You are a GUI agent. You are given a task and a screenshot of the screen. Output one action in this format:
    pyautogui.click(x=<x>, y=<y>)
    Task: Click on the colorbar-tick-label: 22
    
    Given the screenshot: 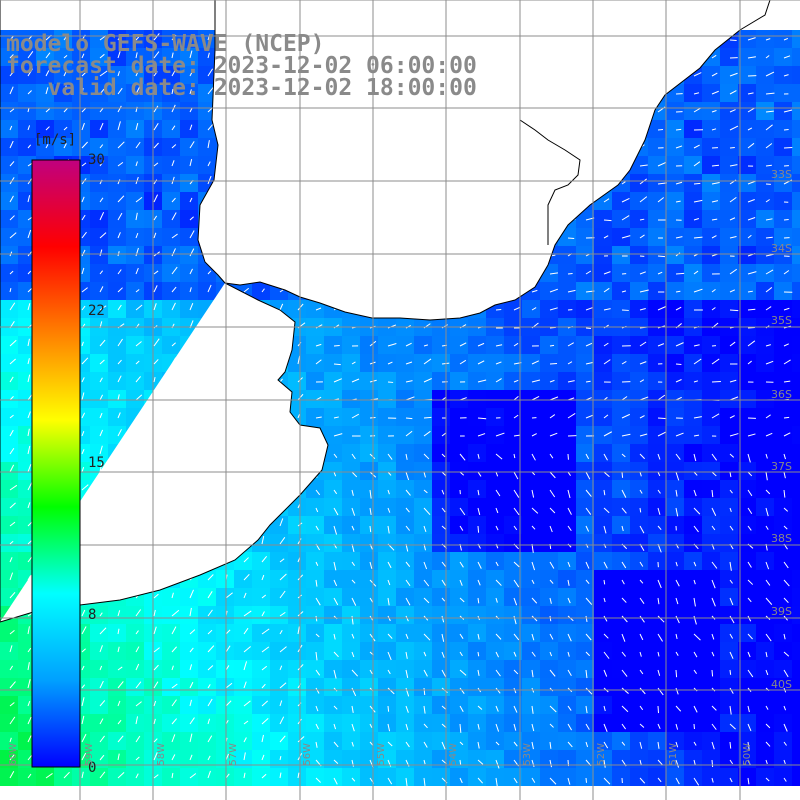 What is the action you would take?
    pyautogui.click(x=96, y=311)
    